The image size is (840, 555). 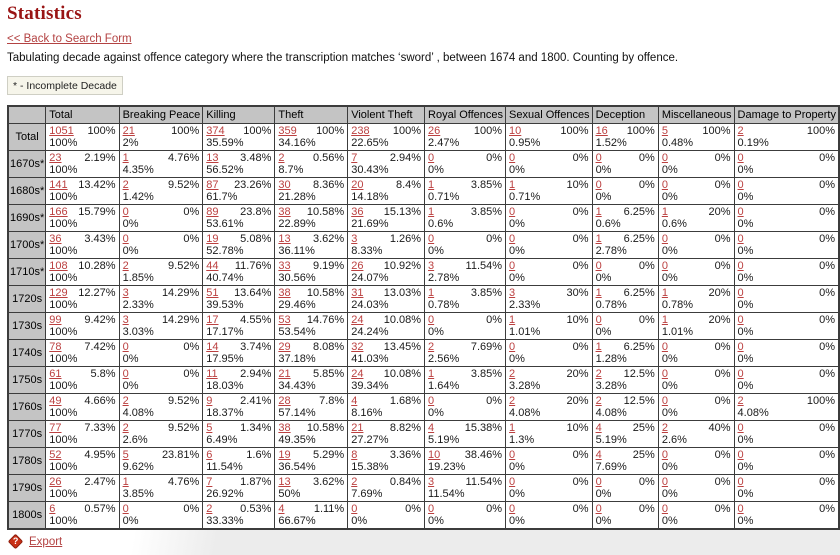 I want to click on cell-count-link: 26, so click(x=357, y=265).